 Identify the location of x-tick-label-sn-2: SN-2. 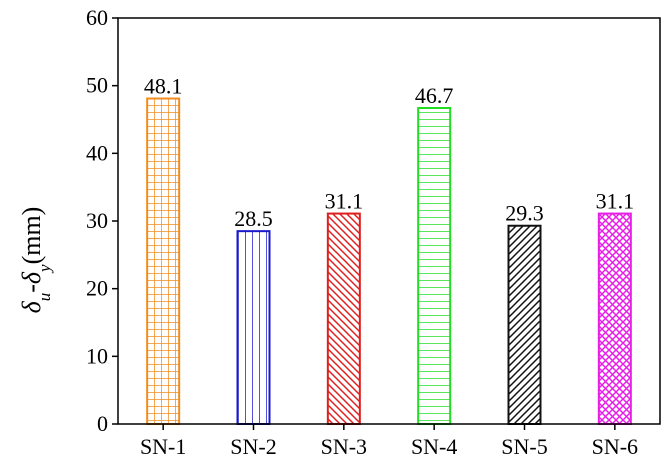
(253, 446).